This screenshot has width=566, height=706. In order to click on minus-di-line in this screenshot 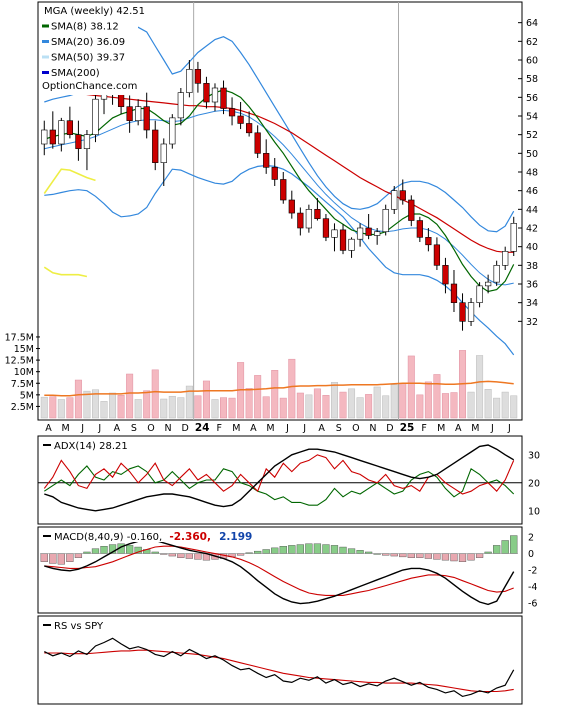, I will do `click(279, 485)`.